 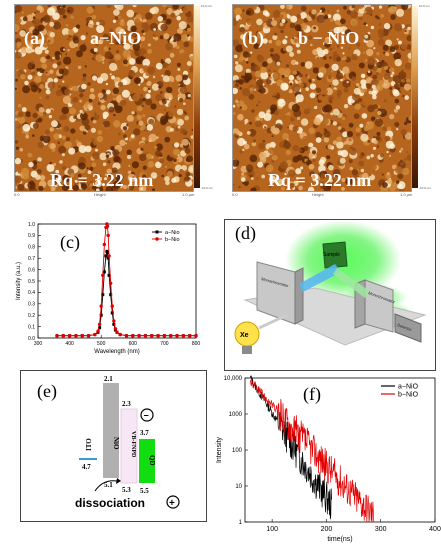 I want to click on detector-label: Detector, so click(x=405, y=327).